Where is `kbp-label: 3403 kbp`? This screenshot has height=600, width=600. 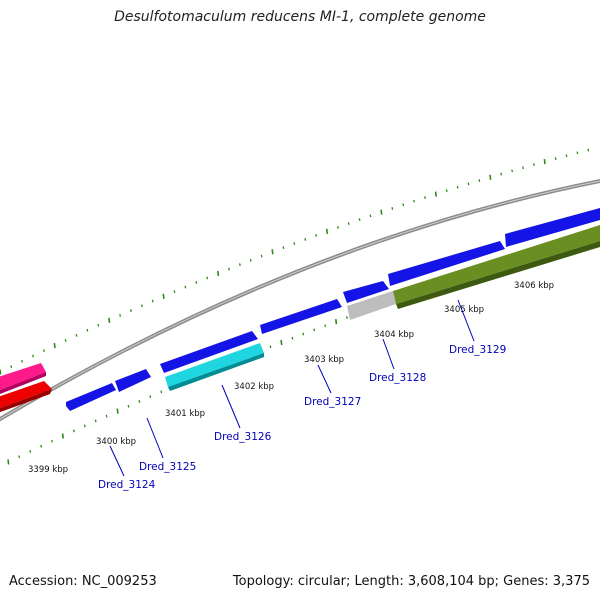
kbp-label: 3403 kbp is located at coordinates (324, 360).